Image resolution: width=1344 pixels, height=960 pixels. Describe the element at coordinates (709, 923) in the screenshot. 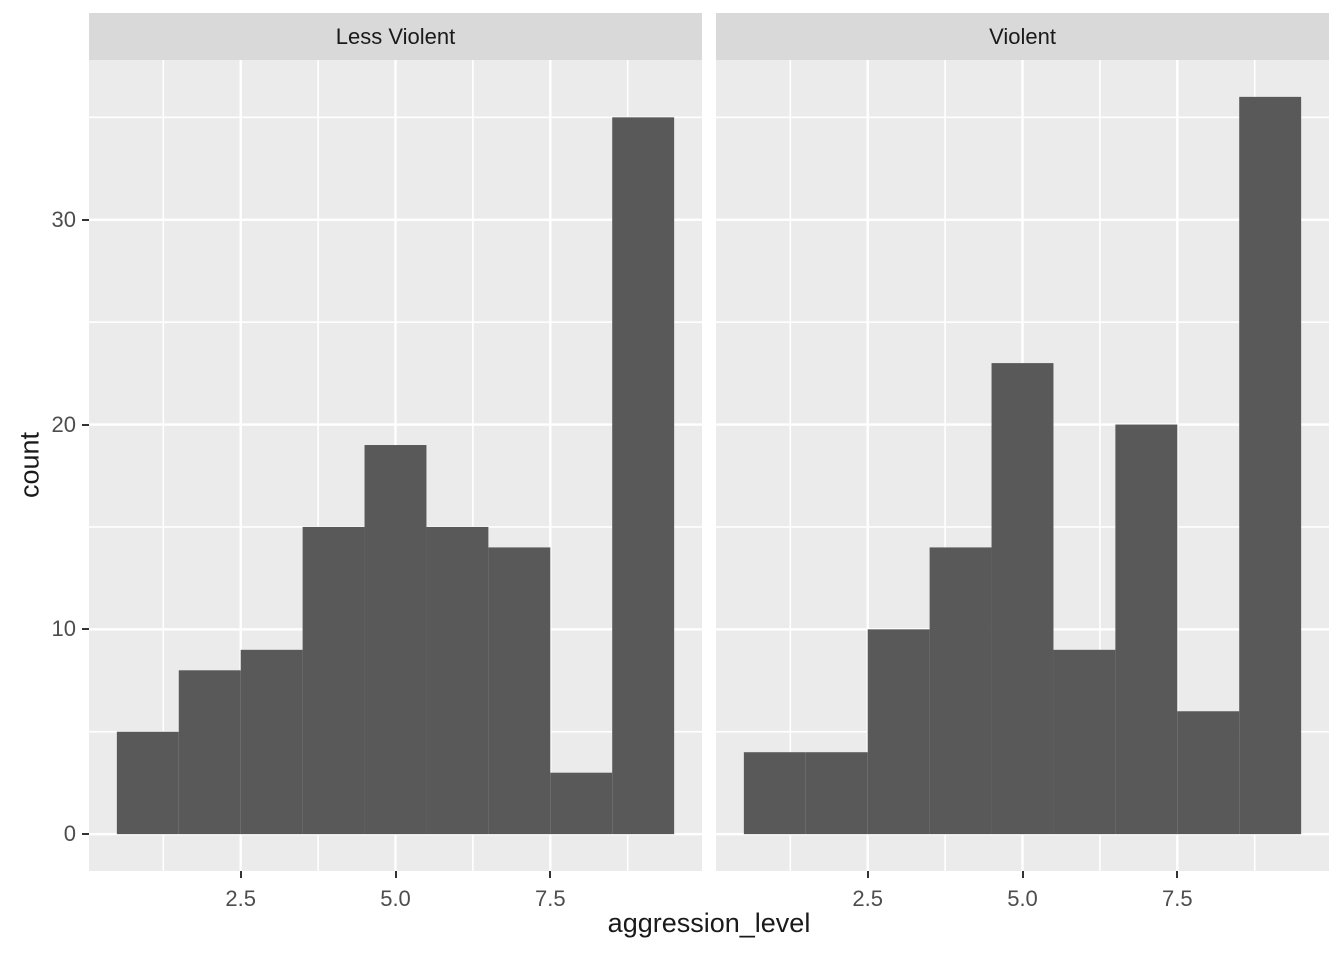

I see `x-axis-title: aggression_level` at that location.